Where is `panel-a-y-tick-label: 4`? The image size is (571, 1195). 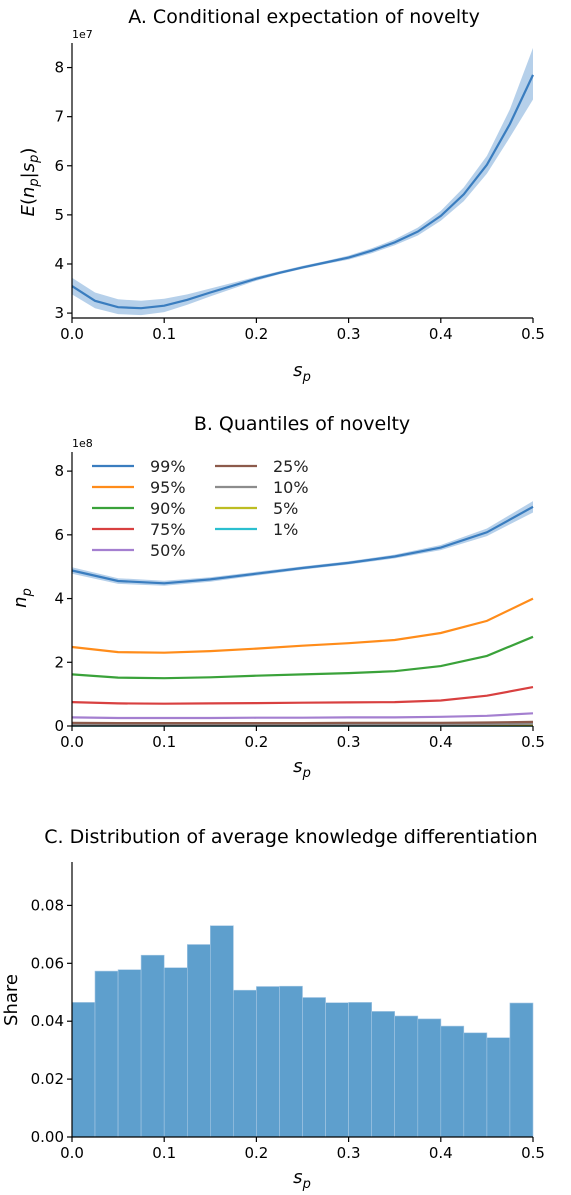 panel-a-y-tick-label: 4 is located at coordinates (59, 264).